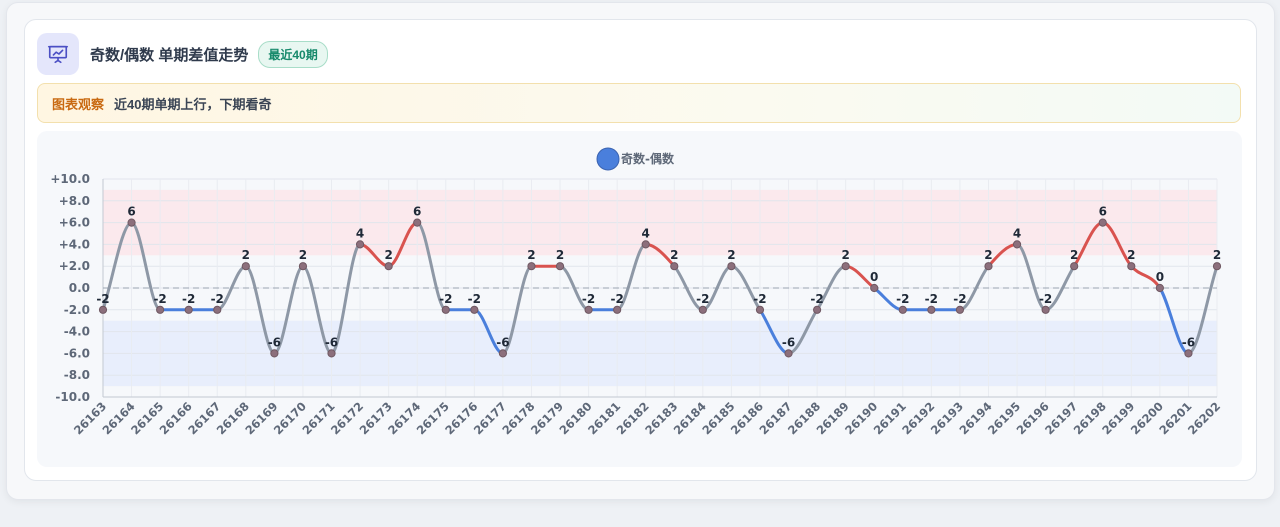 The image size is (1280, 527). What do you see at coordinates (639, 103) in the screenshot?
I see `insight-banner: 图表观察 近40期单期上行，下期看奇` at bounding box center [639, 103].